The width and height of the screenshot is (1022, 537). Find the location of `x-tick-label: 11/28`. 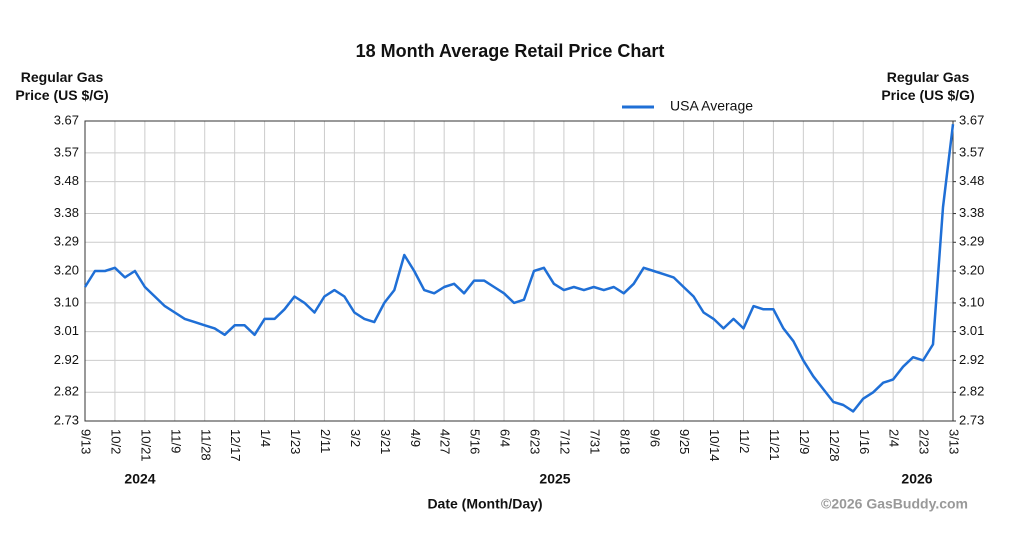

x-tick-label: 11/28 is located at coordinates (205, 445).